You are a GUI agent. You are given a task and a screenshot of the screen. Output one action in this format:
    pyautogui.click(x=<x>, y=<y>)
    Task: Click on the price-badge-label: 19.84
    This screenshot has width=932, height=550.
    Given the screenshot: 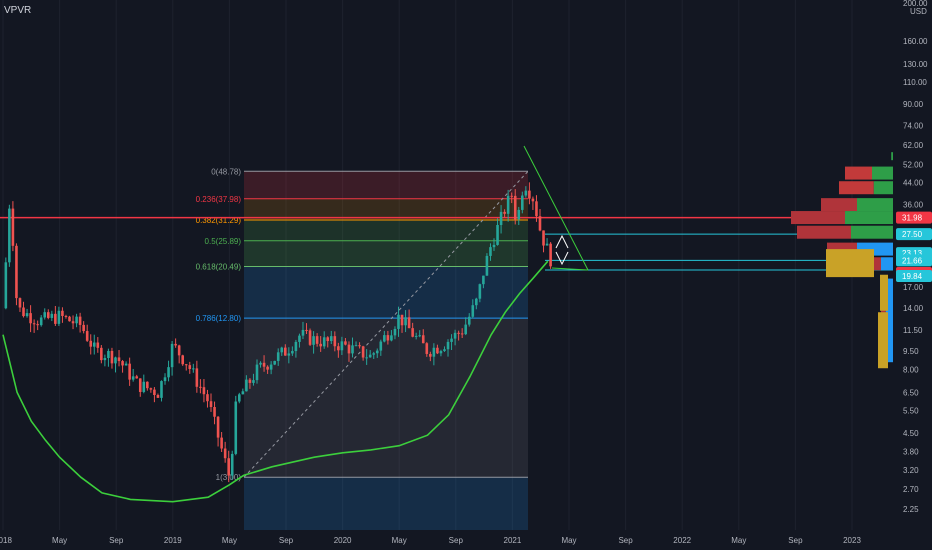 What is the action you would take?
    pyautogui.click(x=912, y=276)
    